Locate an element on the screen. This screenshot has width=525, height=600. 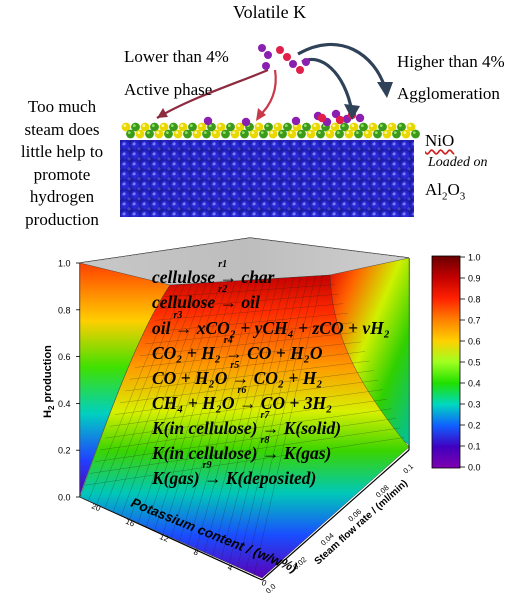
agglomeration-label: Agglomeration is located at coordinates (448, 93).